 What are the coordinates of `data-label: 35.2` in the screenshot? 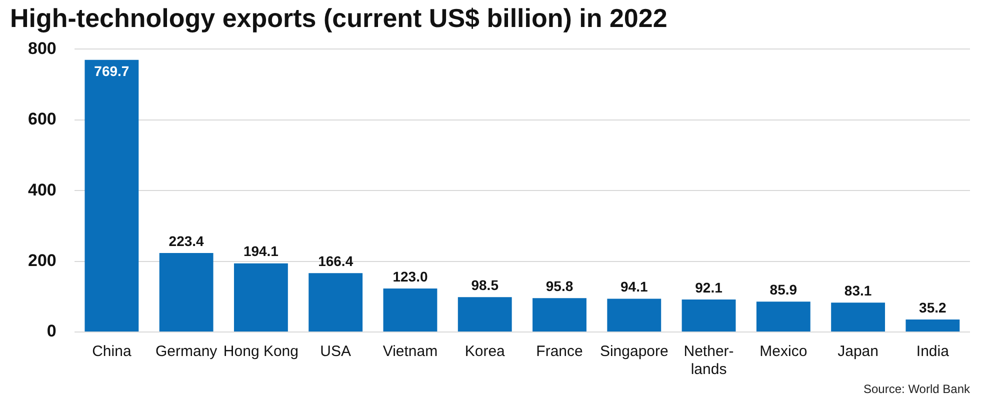 It's located at (933, 307).